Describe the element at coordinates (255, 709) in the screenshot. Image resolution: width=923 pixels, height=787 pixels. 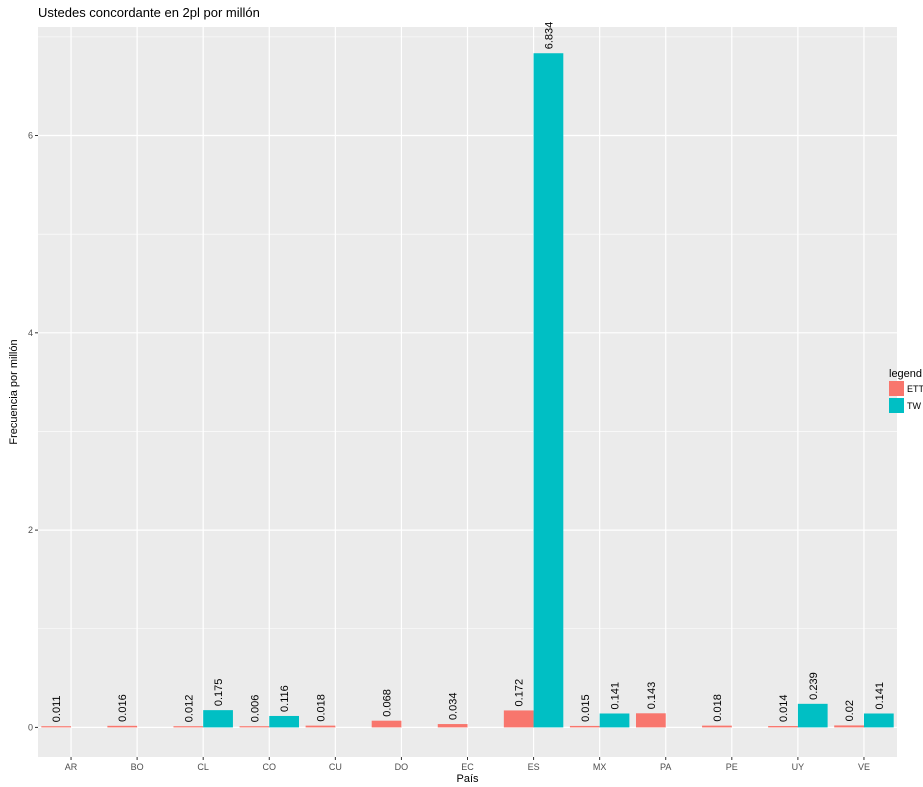
I see `bar-value-label: 0.006` at that location.